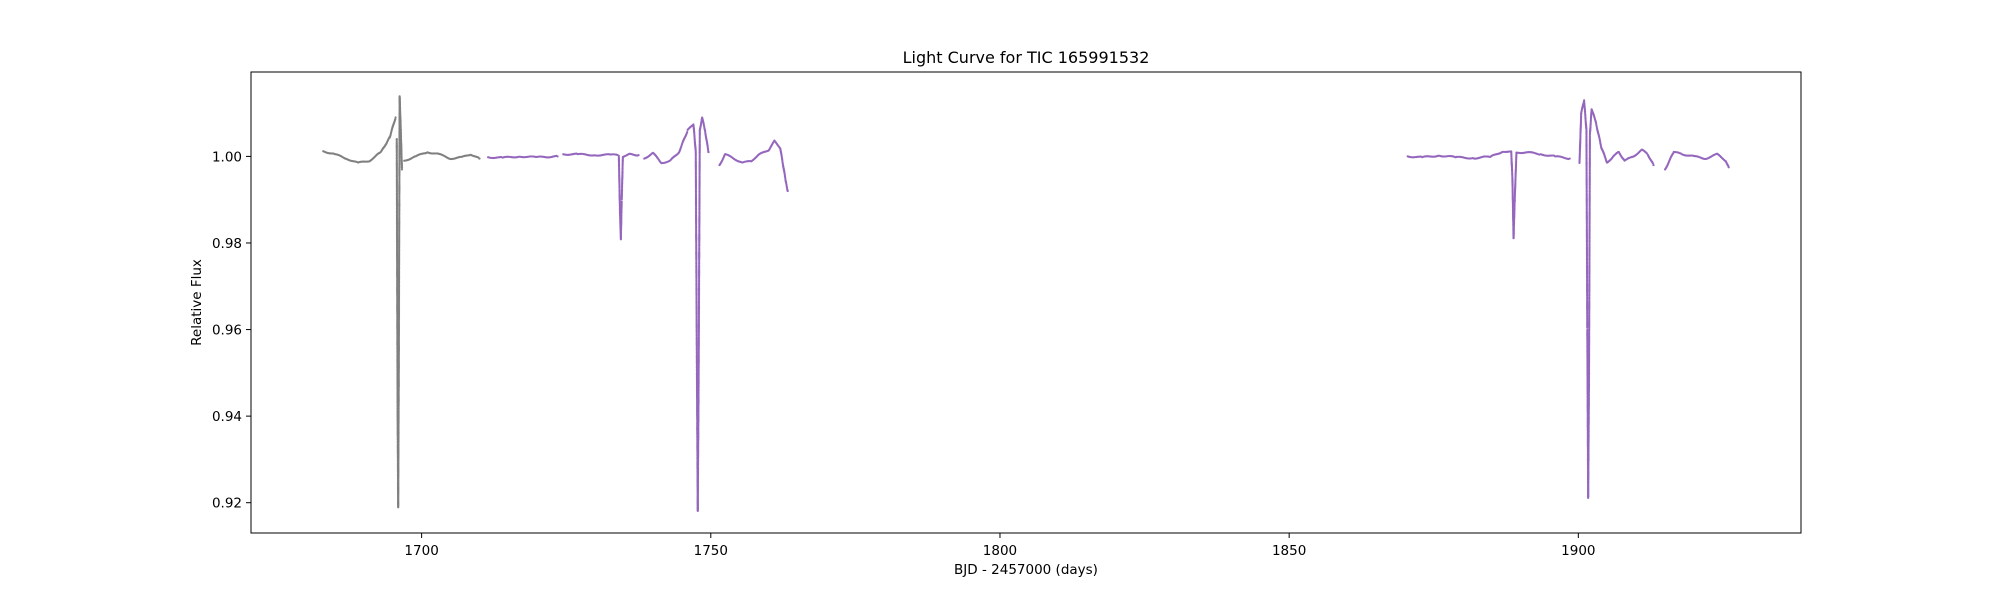 The width and height of the screenshot is (2000, 600). I want to click on y-tick-label: 0.96, so click(227, 331).